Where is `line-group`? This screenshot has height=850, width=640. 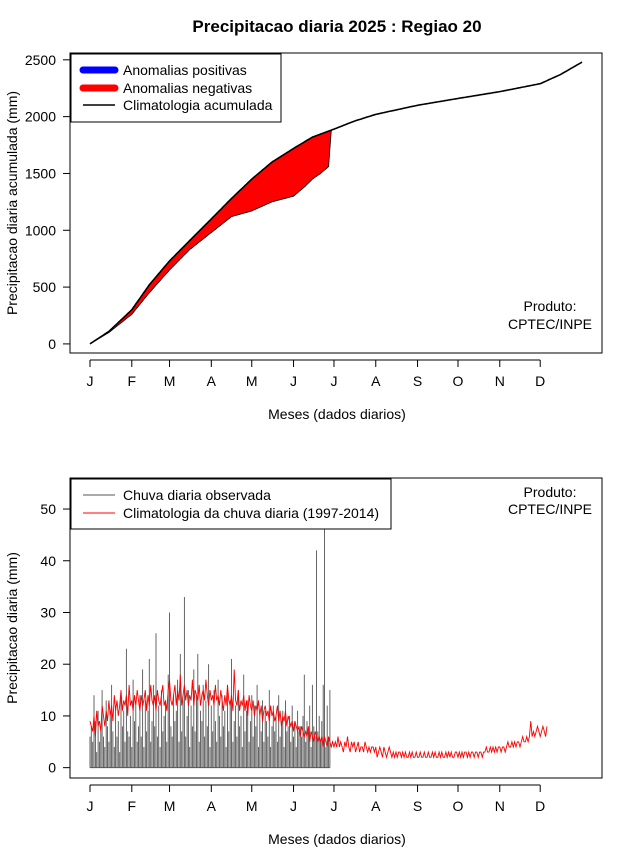 line-group is located at coordinates (318, 714).